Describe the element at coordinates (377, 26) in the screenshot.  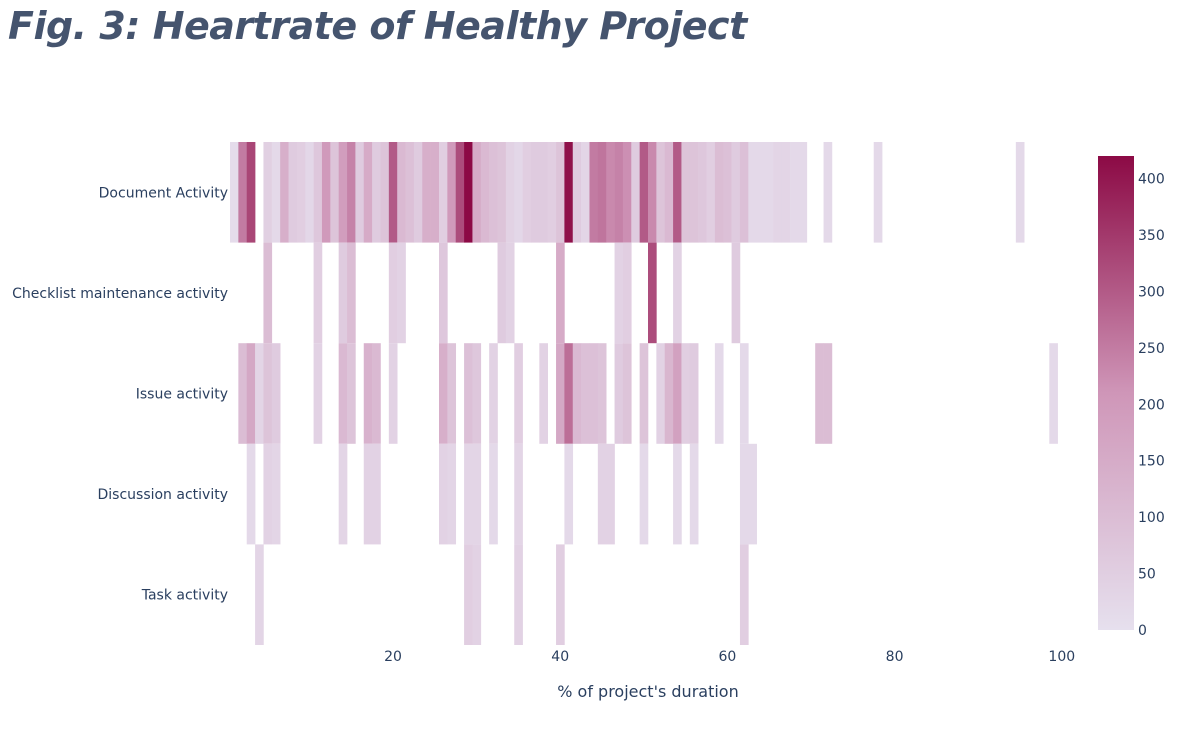
I see `figure-title: Fig. 3: Heartrate of Healthy Project` at that location.